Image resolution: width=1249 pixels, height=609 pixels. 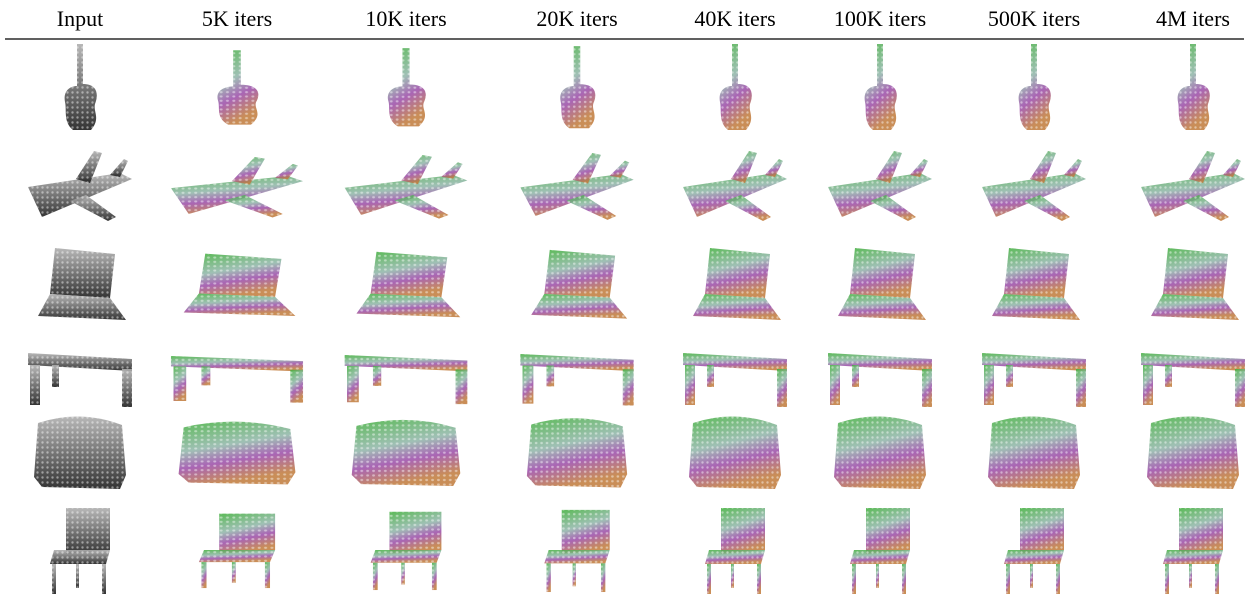 What do you see at coordinates (734, 18) in the screenshot?
I see `column-header: 40K iters` at bounding box center [734, 18].